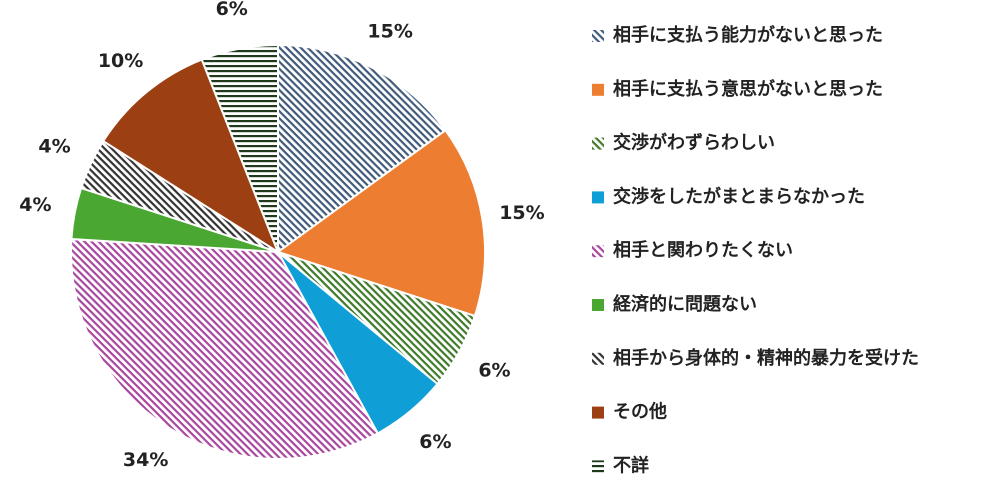 This screenshot has height=488, width=1000. Describe the element at coordinates (145, 460) in the screenshot. I see `data-label: 34%` at that location.